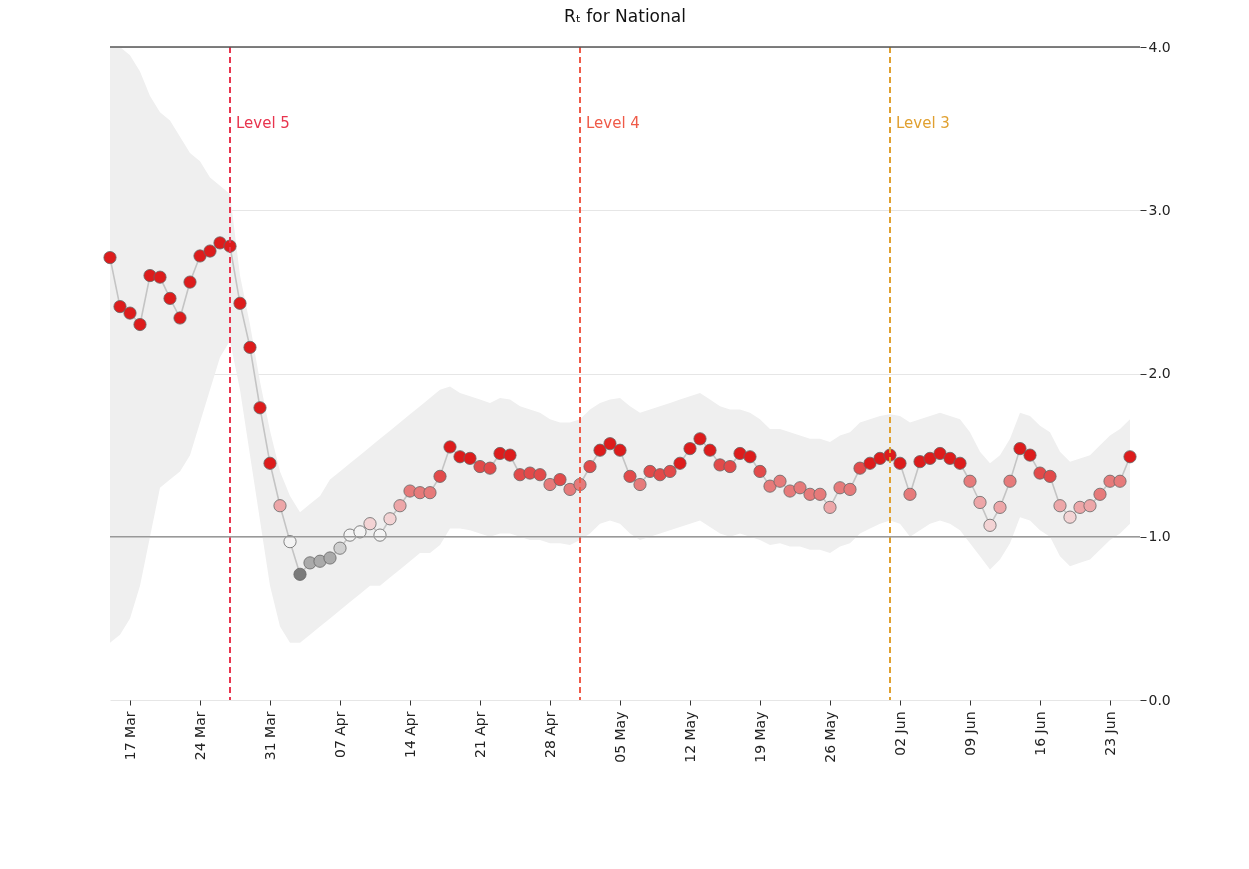  Describe the element at coordinates (829, 737) in the screenshot. I see `x-tick-label: 26 May` at that location.